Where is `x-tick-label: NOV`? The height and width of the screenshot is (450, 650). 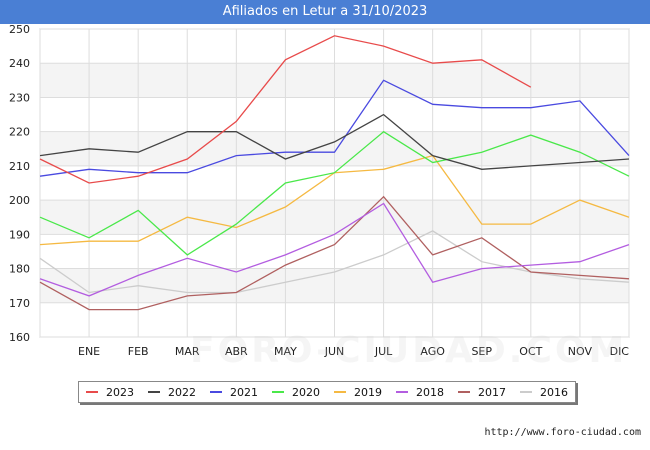 x-tick-label: NOV is located at coordinates (580, 351).